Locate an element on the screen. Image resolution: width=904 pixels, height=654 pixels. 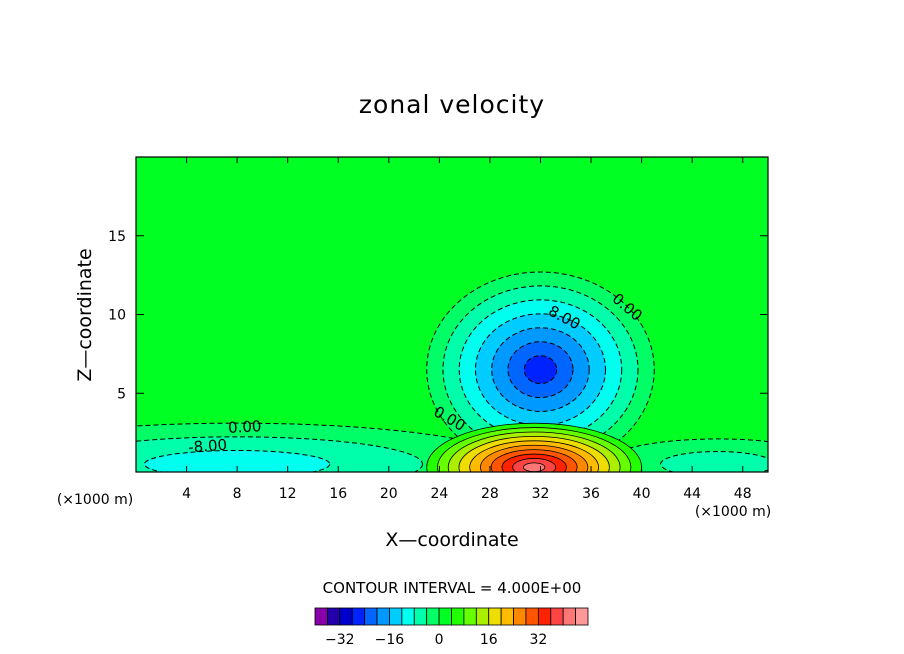
y-tick-label-2: 15 is located at coordinates (117, 237).